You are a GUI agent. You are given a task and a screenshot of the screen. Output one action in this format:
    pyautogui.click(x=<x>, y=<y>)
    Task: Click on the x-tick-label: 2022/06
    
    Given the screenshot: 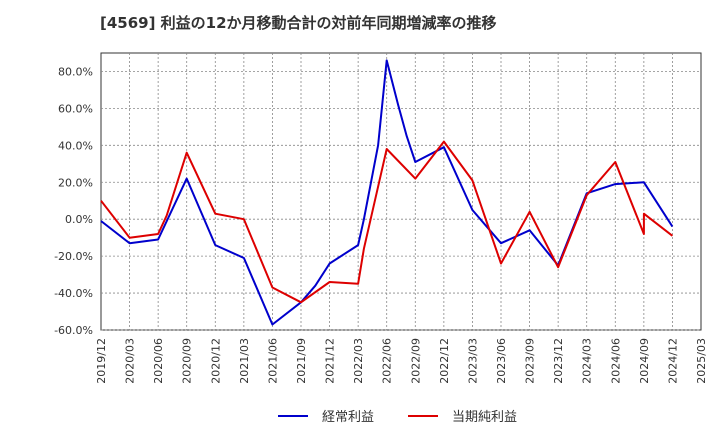 What is the action you would take?
    pyautogui.click(x=387, y=361)
    